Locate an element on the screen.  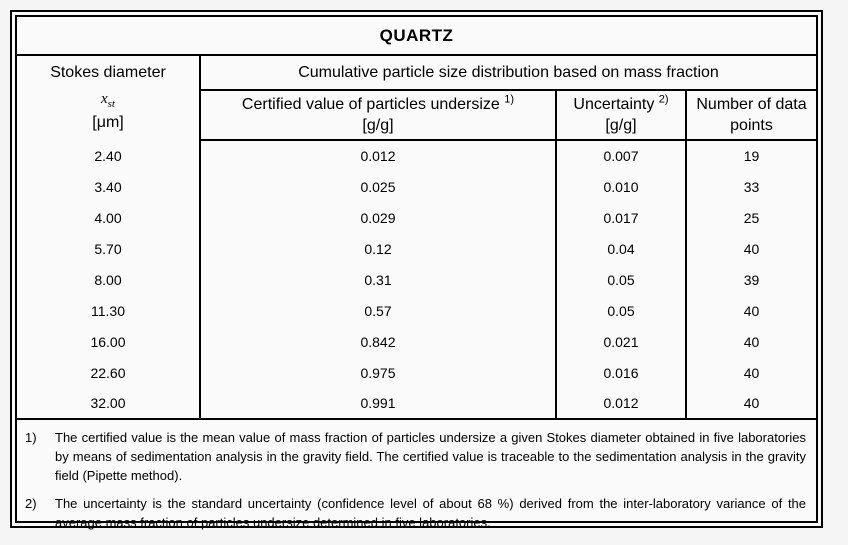
cell-diameter: 16.00 is located at coordinates (109, 341).